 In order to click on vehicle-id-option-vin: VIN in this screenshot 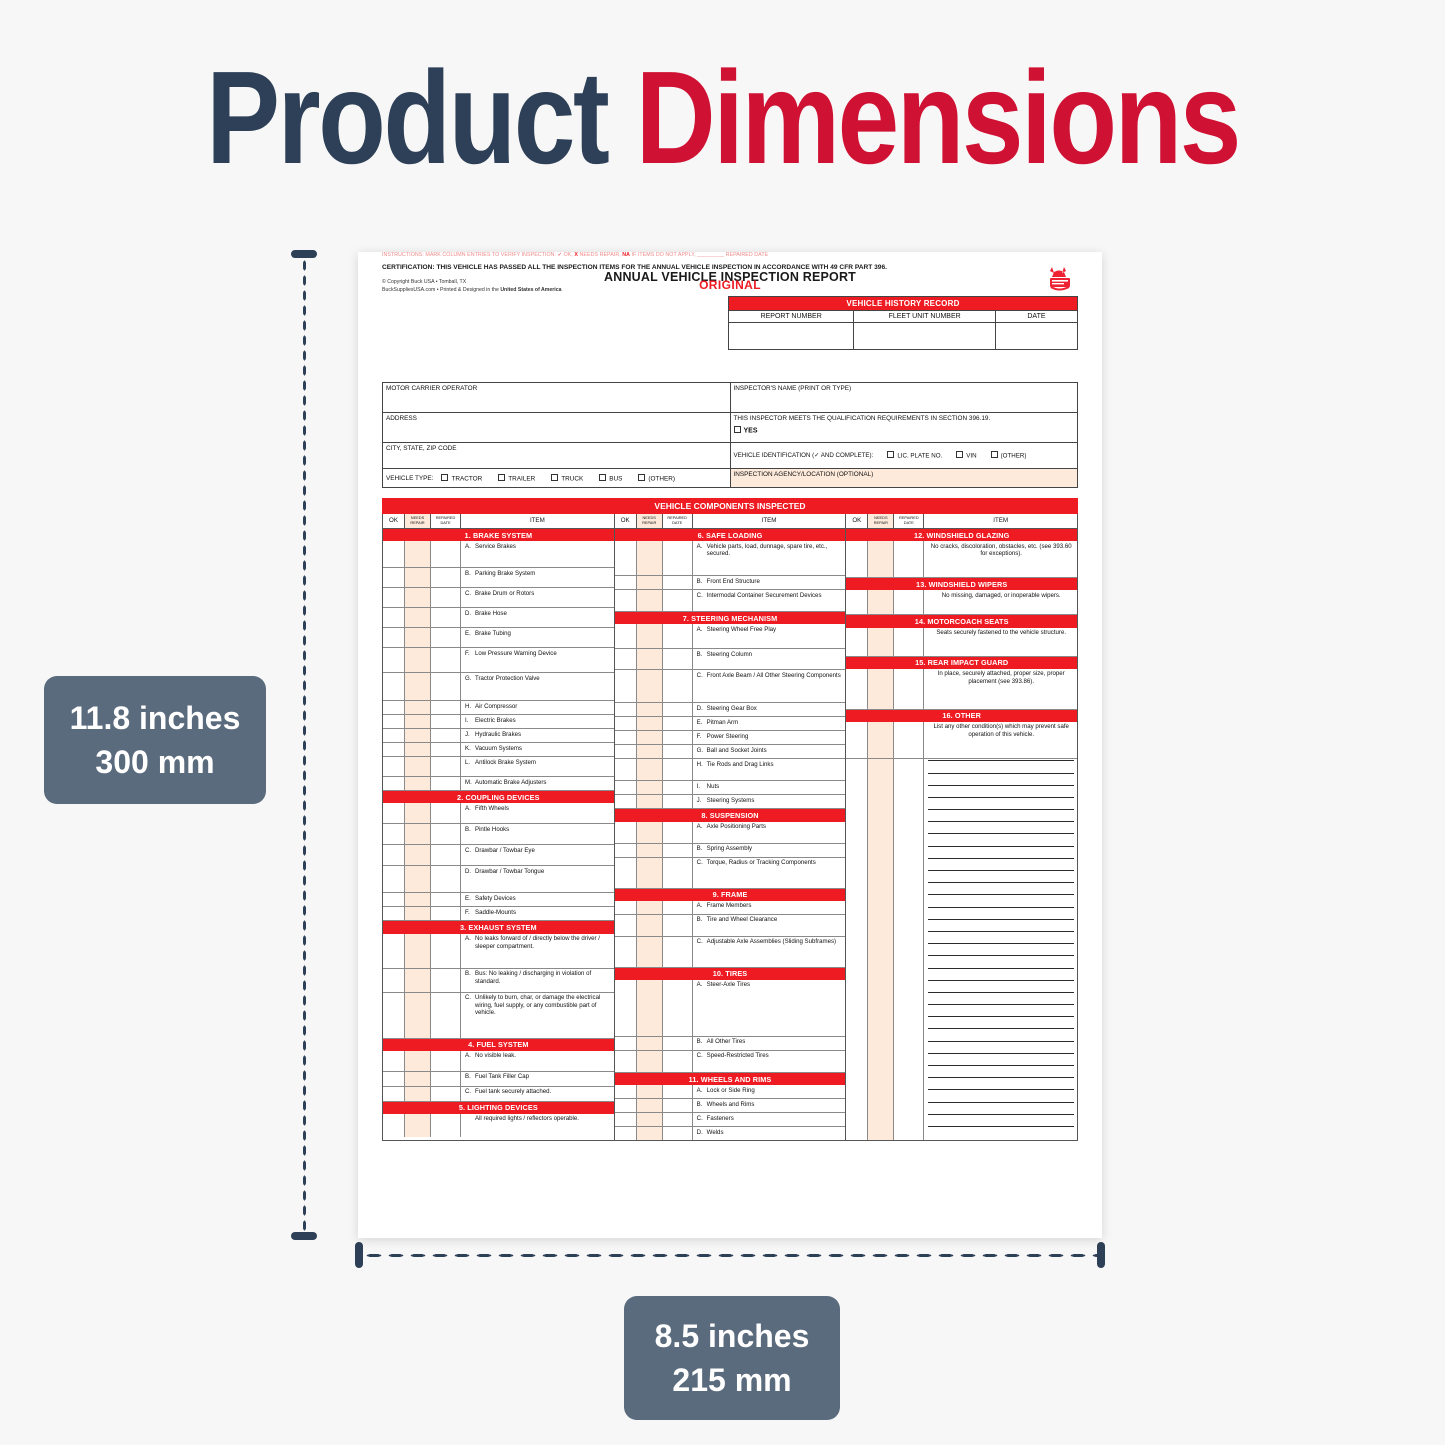, I will do `click(966, 455)`.